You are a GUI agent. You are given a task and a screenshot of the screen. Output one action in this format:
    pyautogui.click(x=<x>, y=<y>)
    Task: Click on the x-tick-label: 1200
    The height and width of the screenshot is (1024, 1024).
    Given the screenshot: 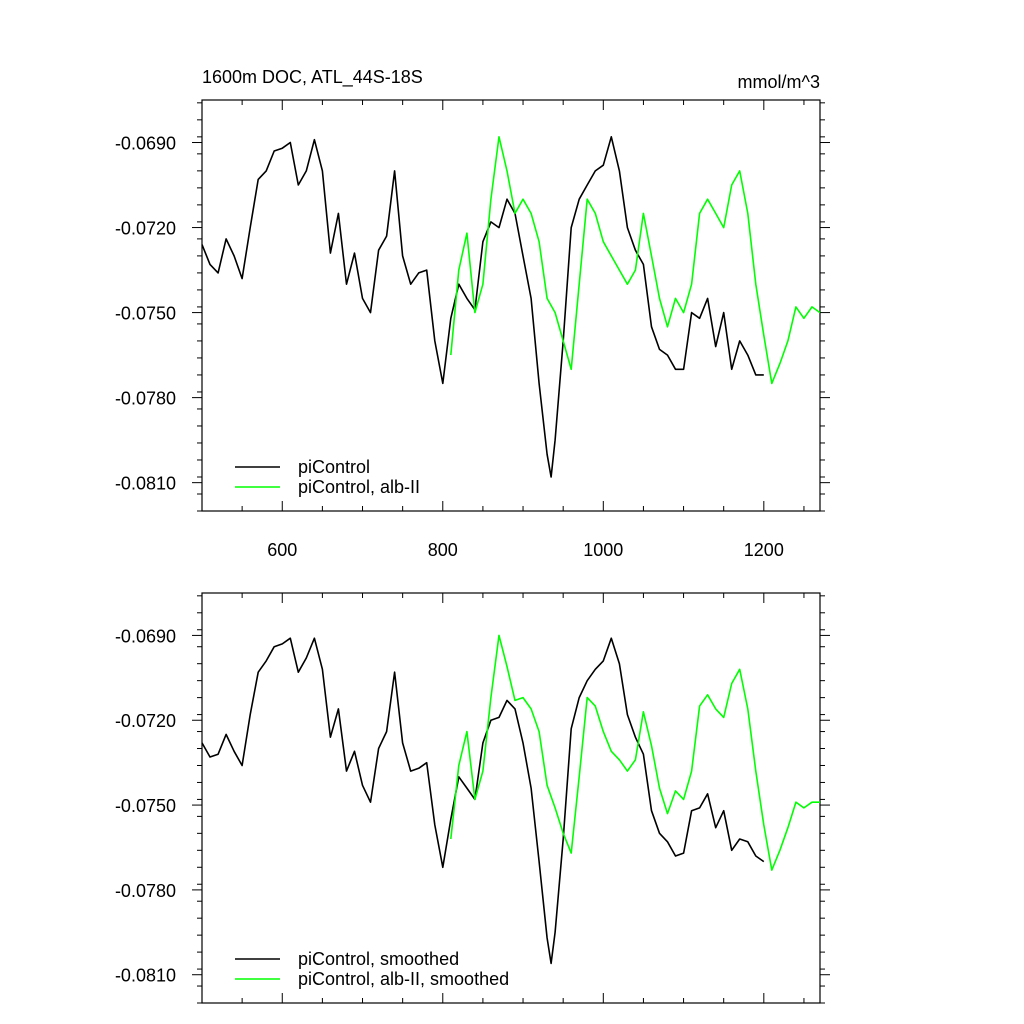 What is the action you would take?
    pyautogui.click(x=764, y=550)
    